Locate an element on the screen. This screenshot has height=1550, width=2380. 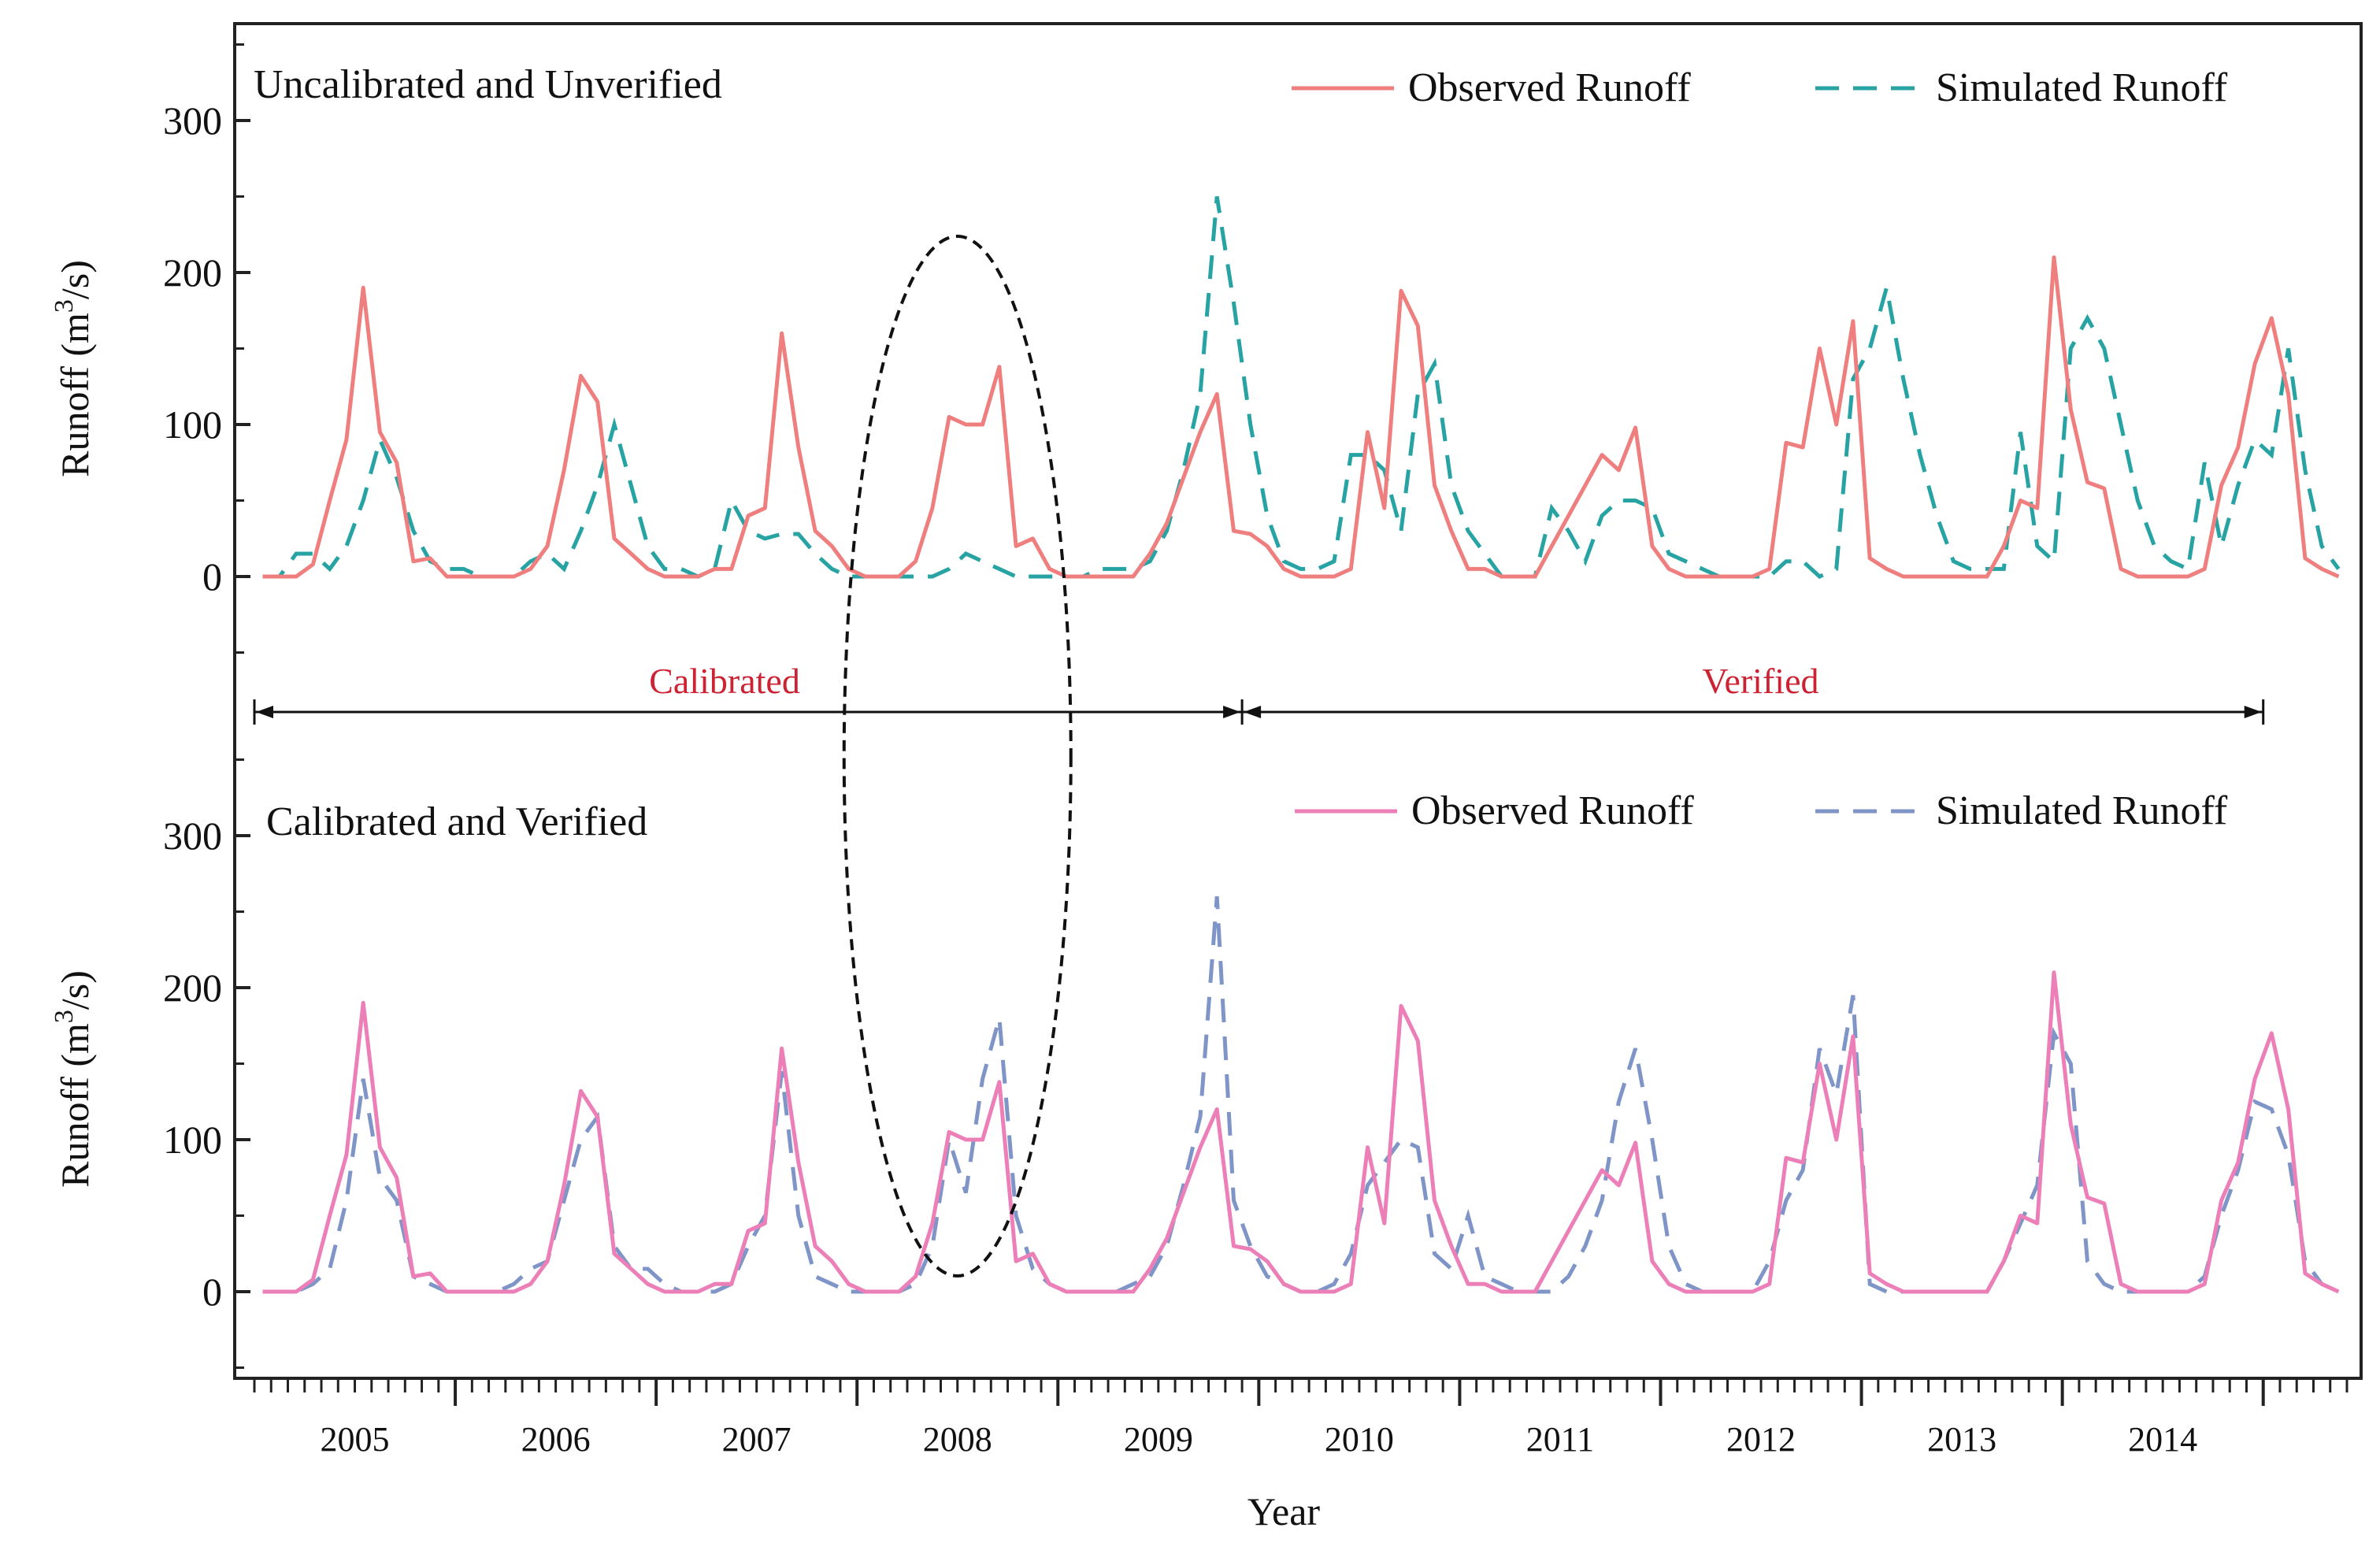
verified-label: Verified is located at coordinates (1760, 681).